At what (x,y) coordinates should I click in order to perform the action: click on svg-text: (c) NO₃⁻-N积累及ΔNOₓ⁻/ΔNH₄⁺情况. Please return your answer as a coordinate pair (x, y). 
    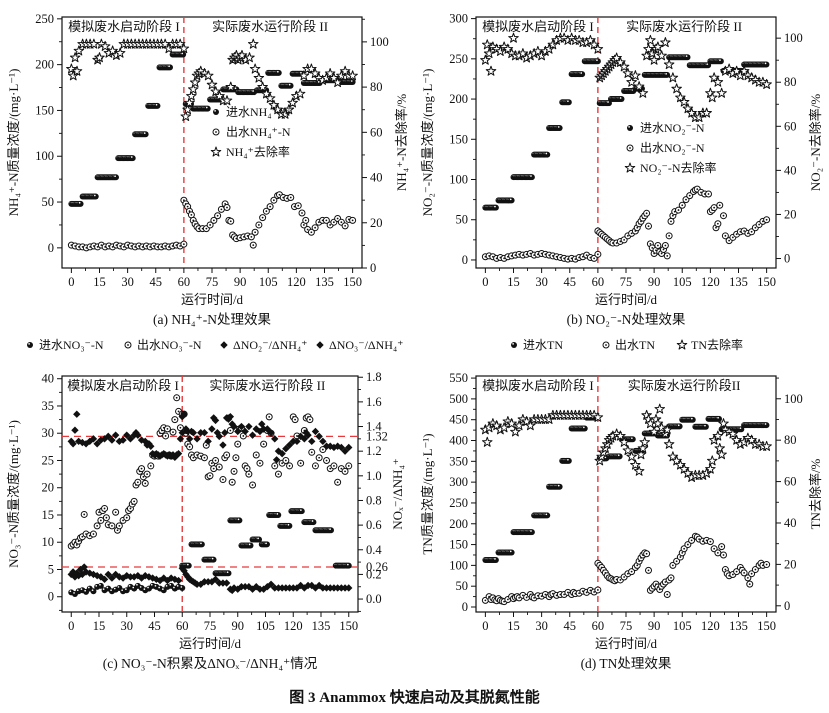
    Looking at the image, I should click on (210, 663).